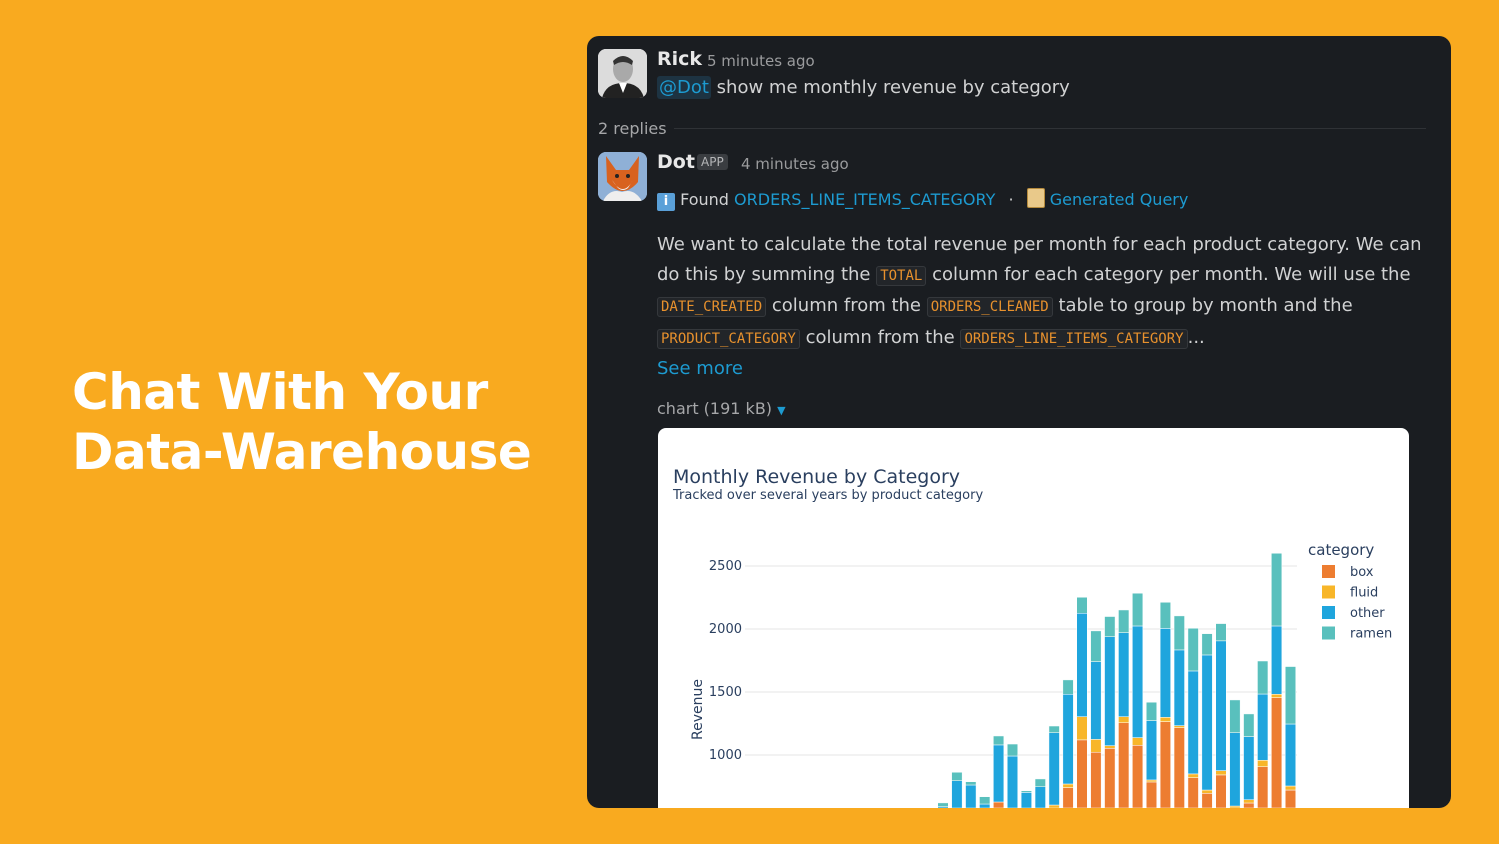  Describe the element at coordinates (1362, 572) in the screenshot. I see `legend-label-box: box` at that location.